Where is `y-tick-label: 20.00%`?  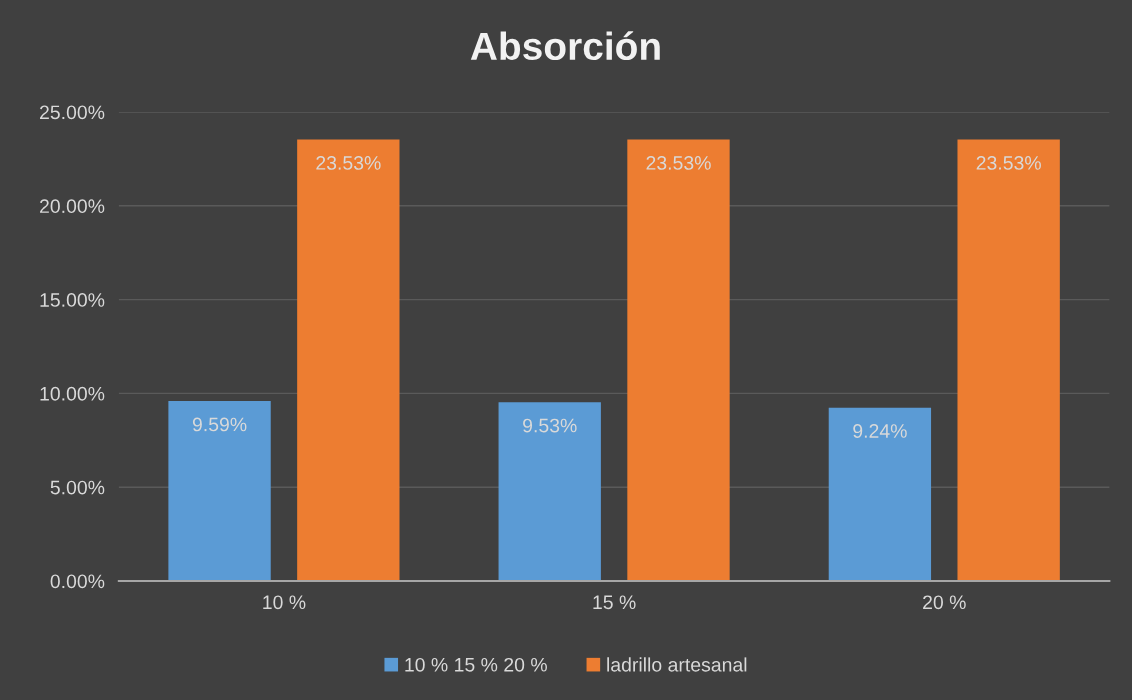
y-tick-label: 20.00% is located at coordinates (72, 206).